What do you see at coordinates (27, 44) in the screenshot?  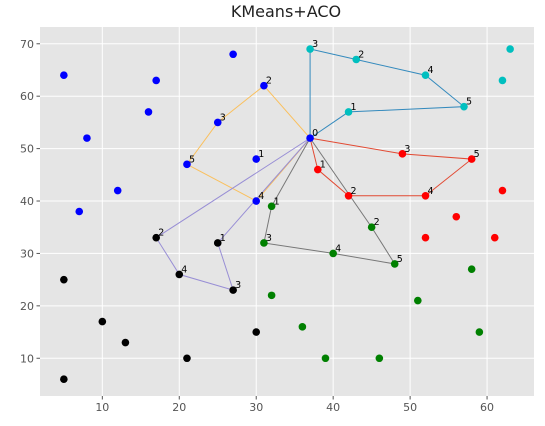 I see `y-tick-label: 70` at bounding box center [27, 44].